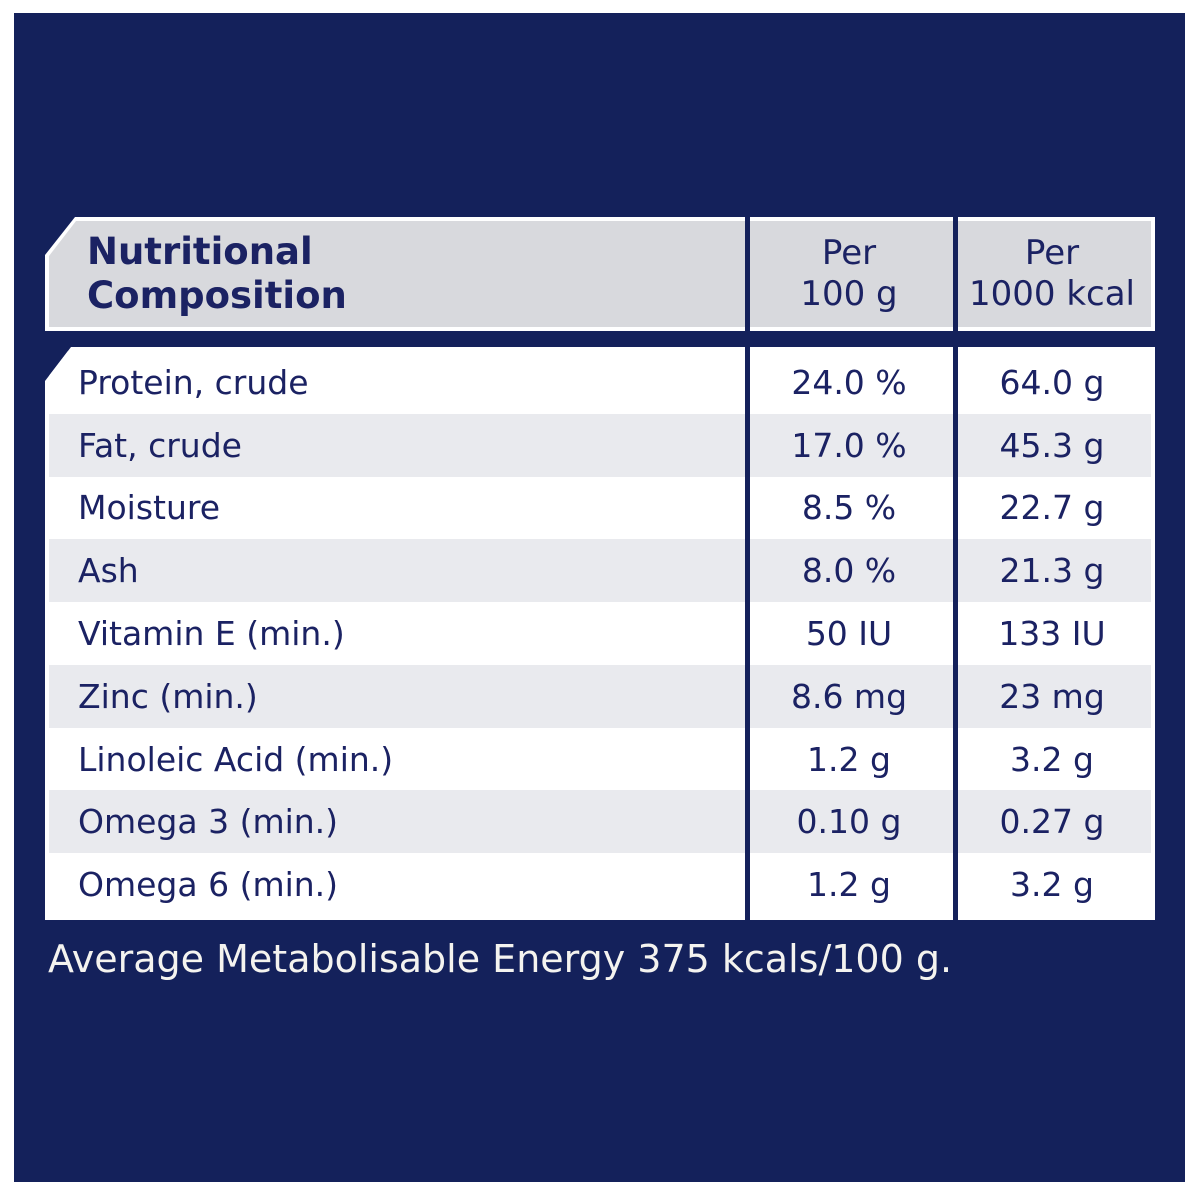 This screenshot has height=1200, width=1200. Describe the element at coordinates (600, 571) in the screenshot. I see `table-row: Ash 8.0 % 21.3 g` at that location.